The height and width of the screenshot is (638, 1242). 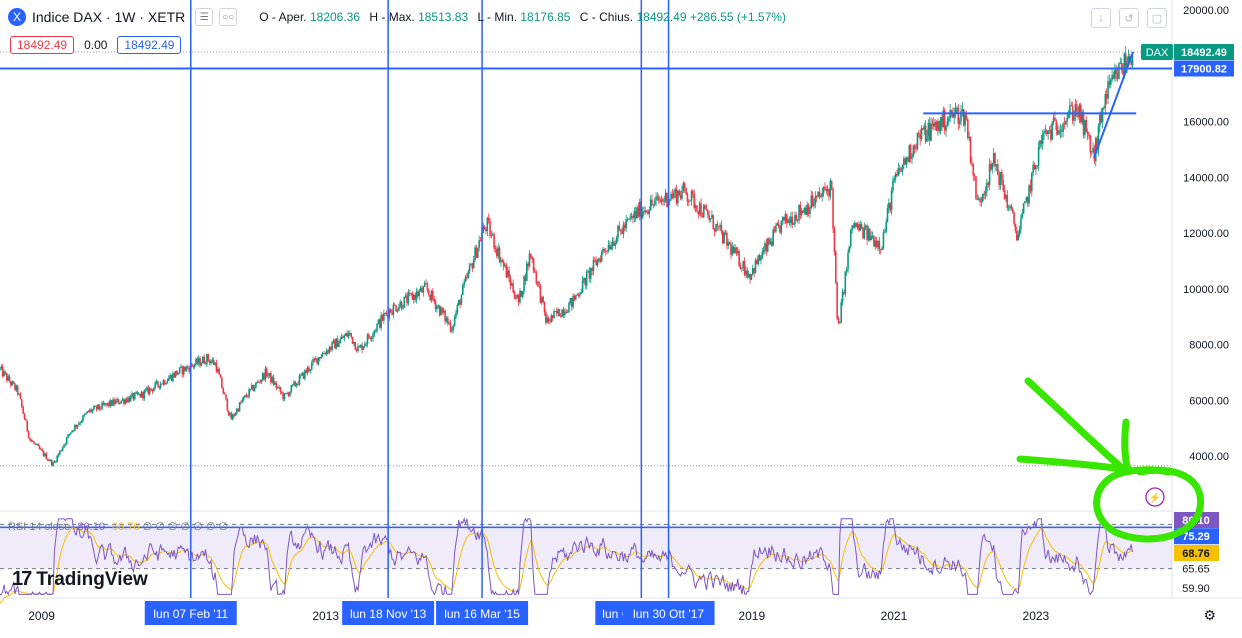 I want to click on rsi-name: RSI 14 close, so click(x=39, y=527).